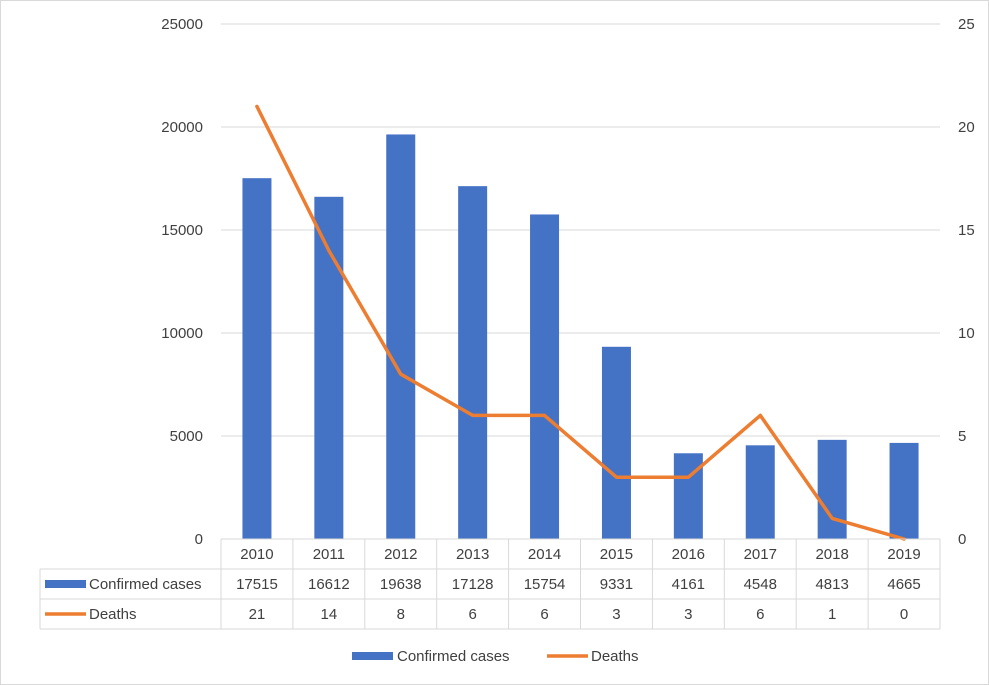 The image size is (989, 685). Describe the element at coordinates (616, 554) in the screenshot. I see `x-tick-label: 2015` at that location.